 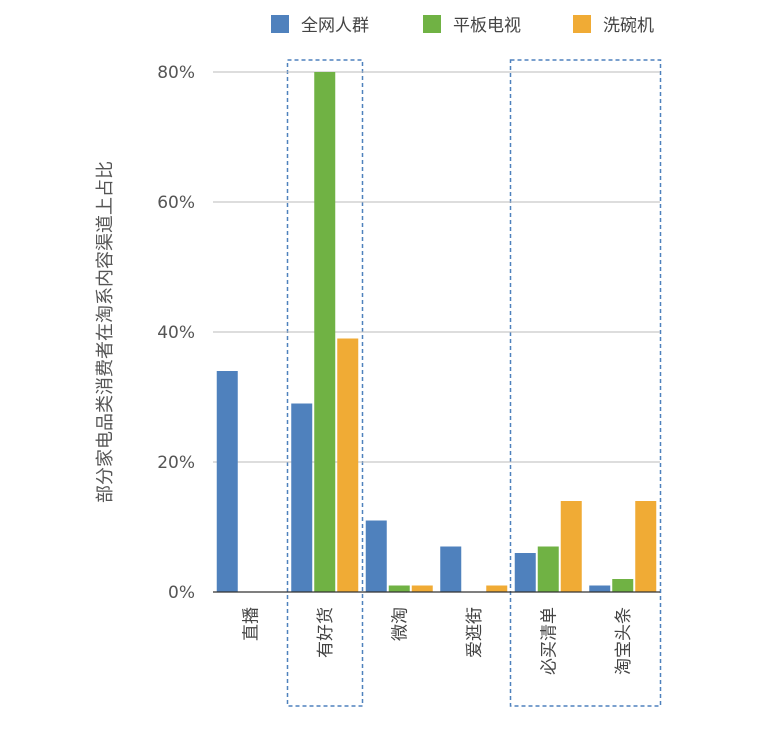 I want to click on y-axis-label: 部分家电品类消费者在淘系内容渠道上占比, so click(x=105, y=332).